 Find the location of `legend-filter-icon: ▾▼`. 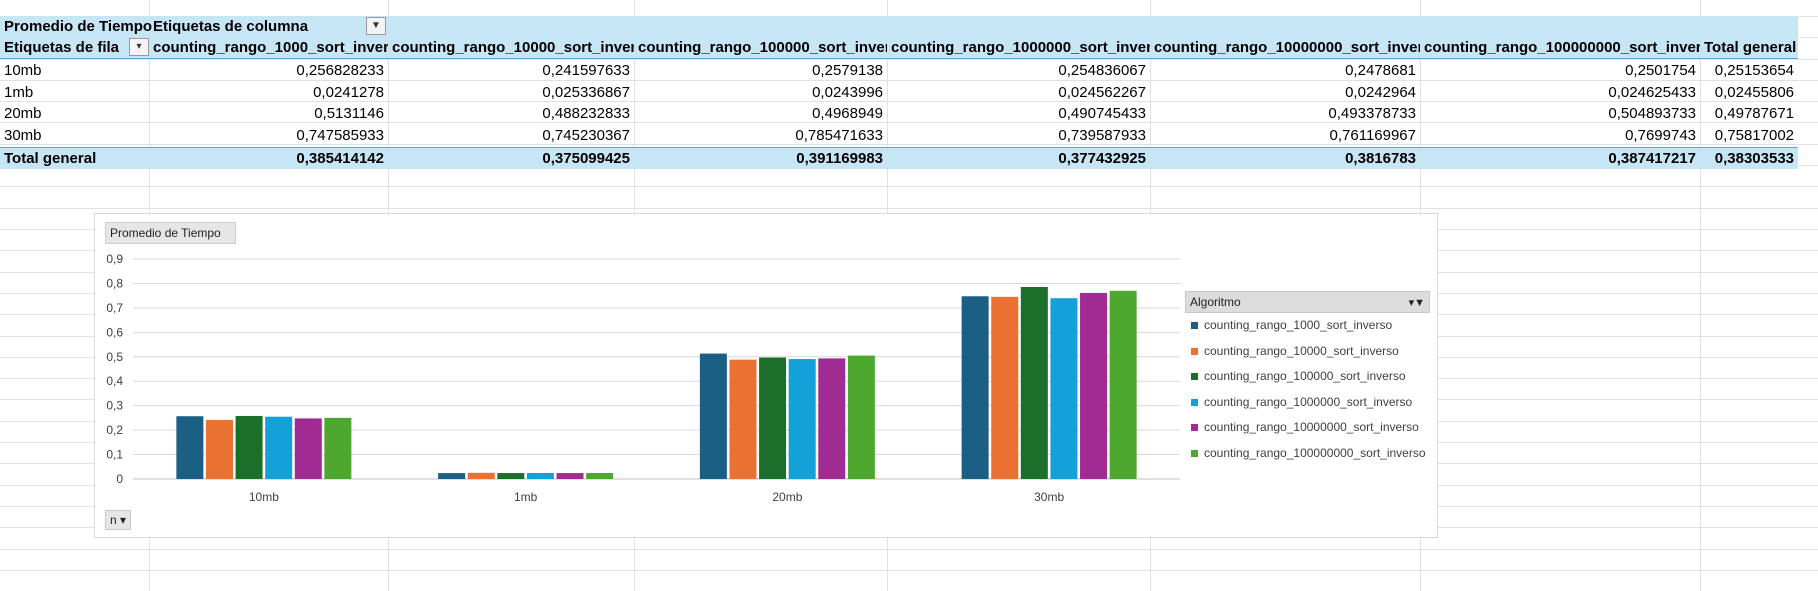

legend-filter-icon: ▾▼ is located at coordinates (1416, 303).